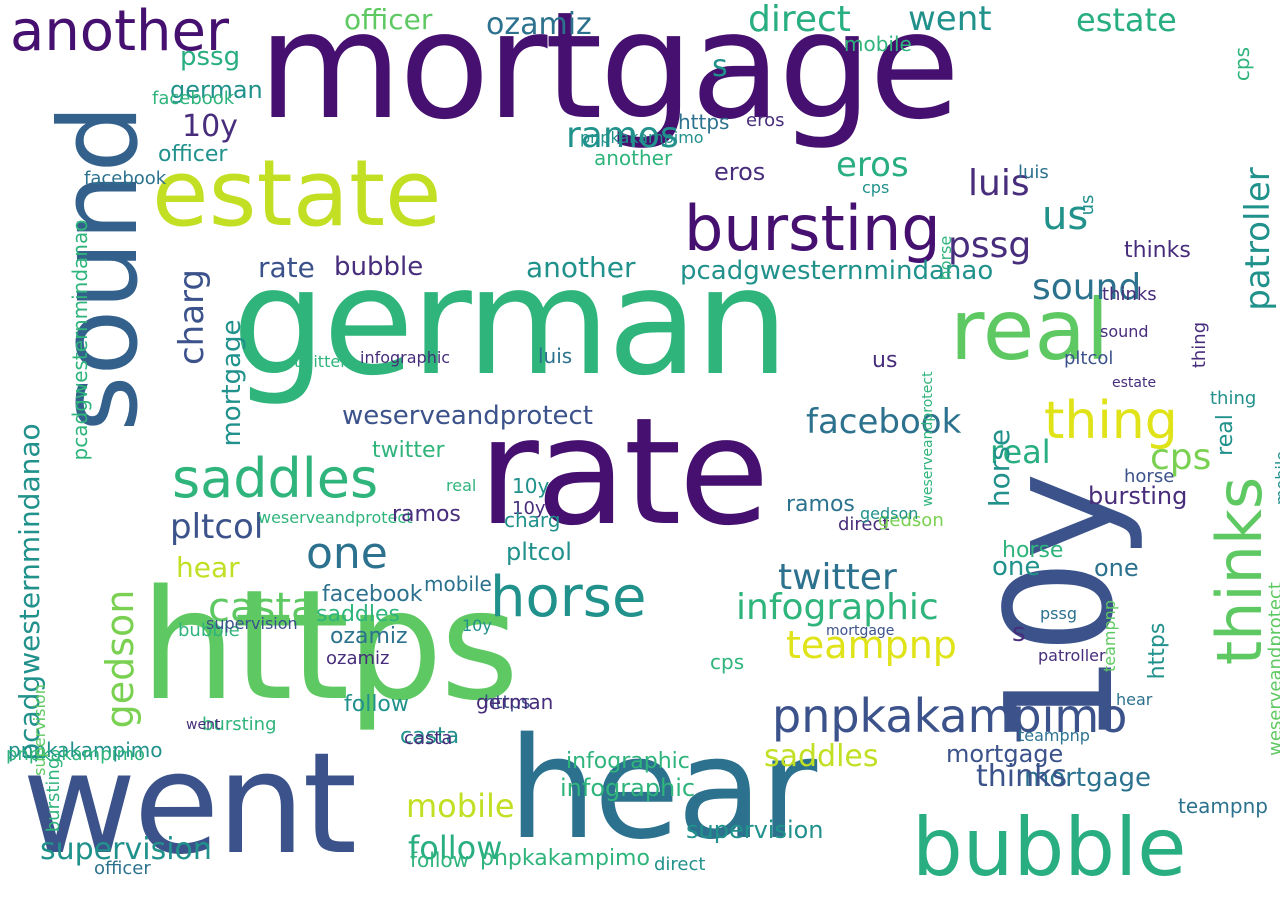  I want to click on word-ozamiz-3: ozamiz, so click(358, 658).